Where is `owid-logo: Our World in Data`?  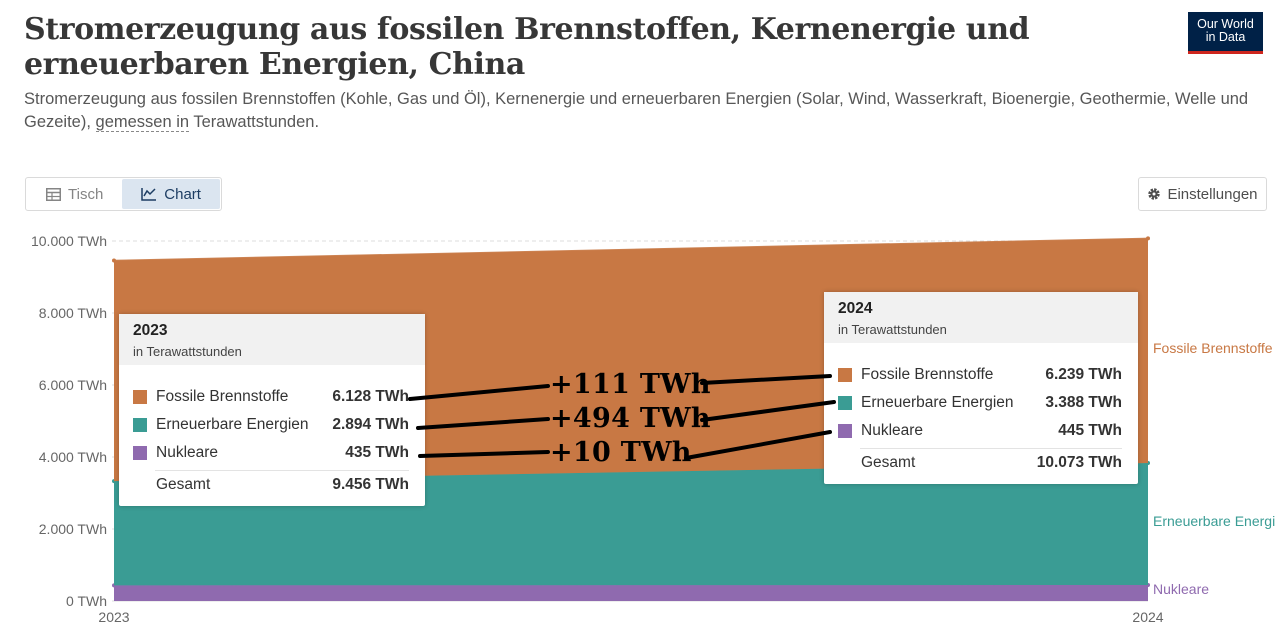 owid-logo: Our World in Data is located at coordinates (1225, 33).